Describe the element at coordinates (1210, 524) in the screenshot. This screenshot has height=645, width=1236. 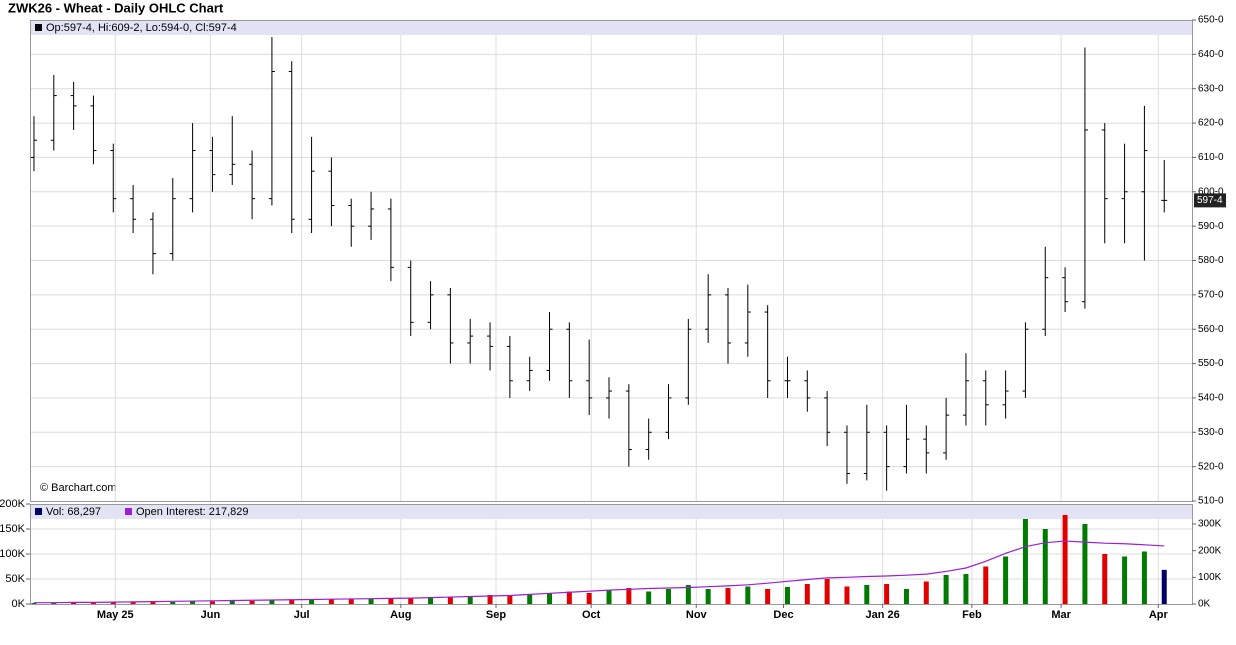
I see `y2-tick-label: 300K` at that location.